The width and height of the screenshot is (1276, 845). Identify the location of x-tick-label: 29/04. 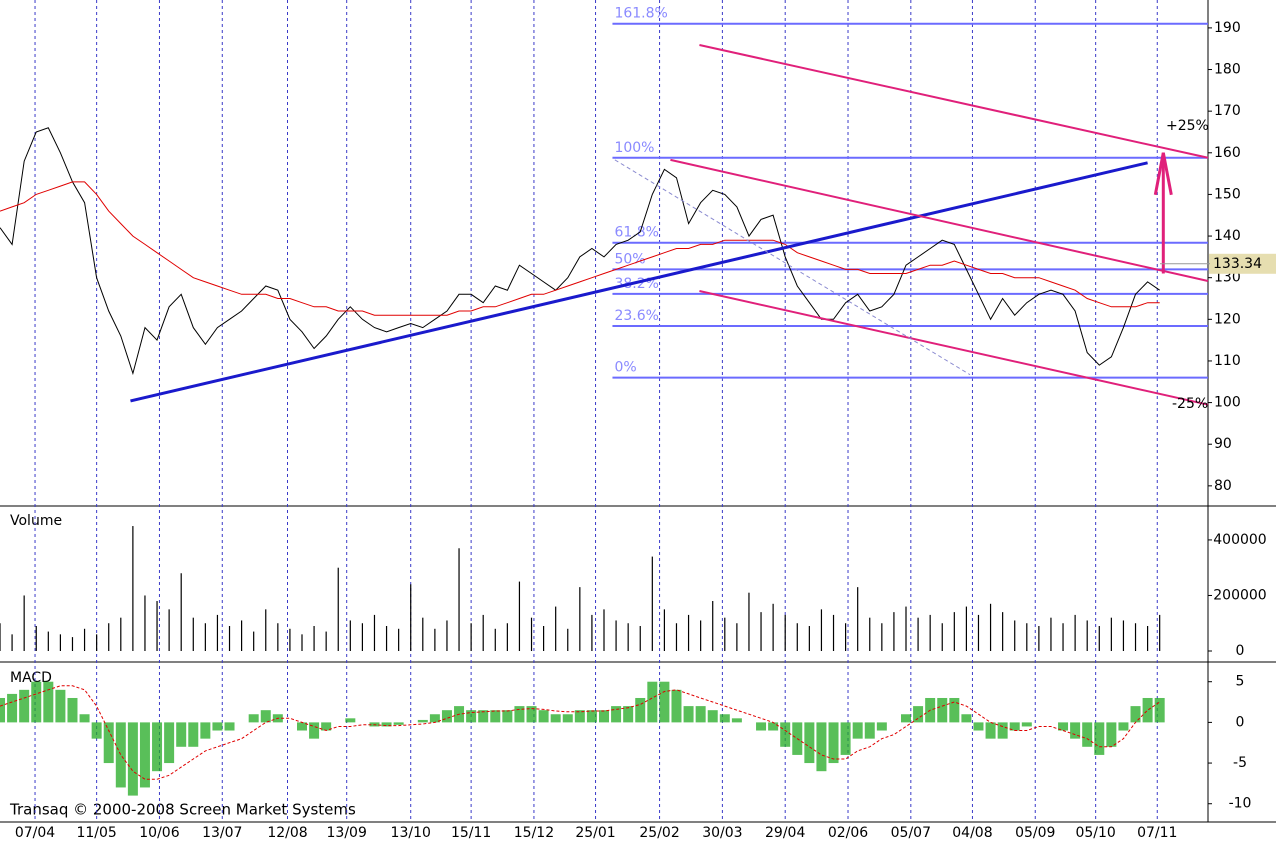
(785, 833).